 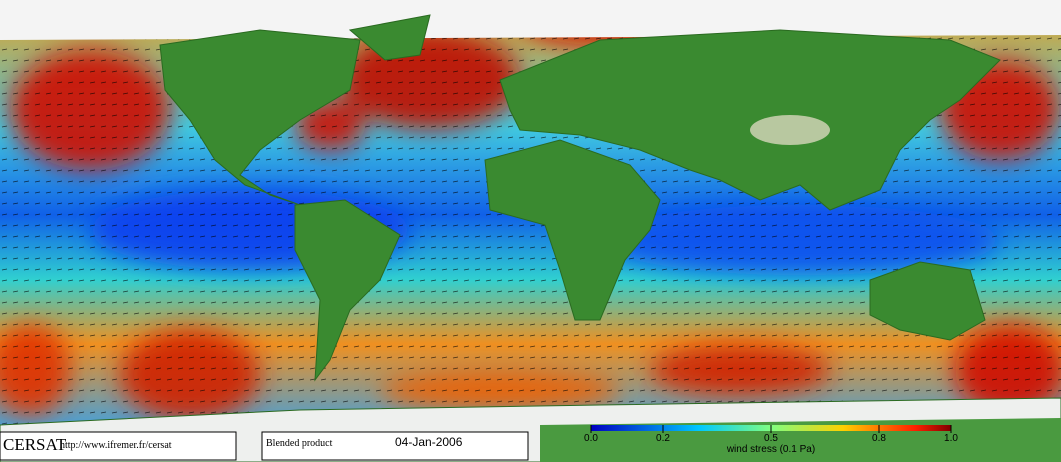 What do you see at coordinates (299, 443) in the screenshot?
I see `product: Blended product` at bounding box center [299, 443].